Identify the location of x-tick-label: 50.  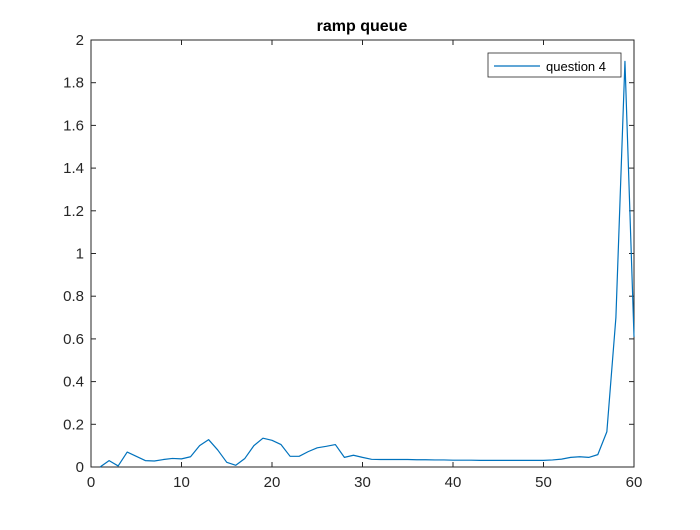
(543, 482).